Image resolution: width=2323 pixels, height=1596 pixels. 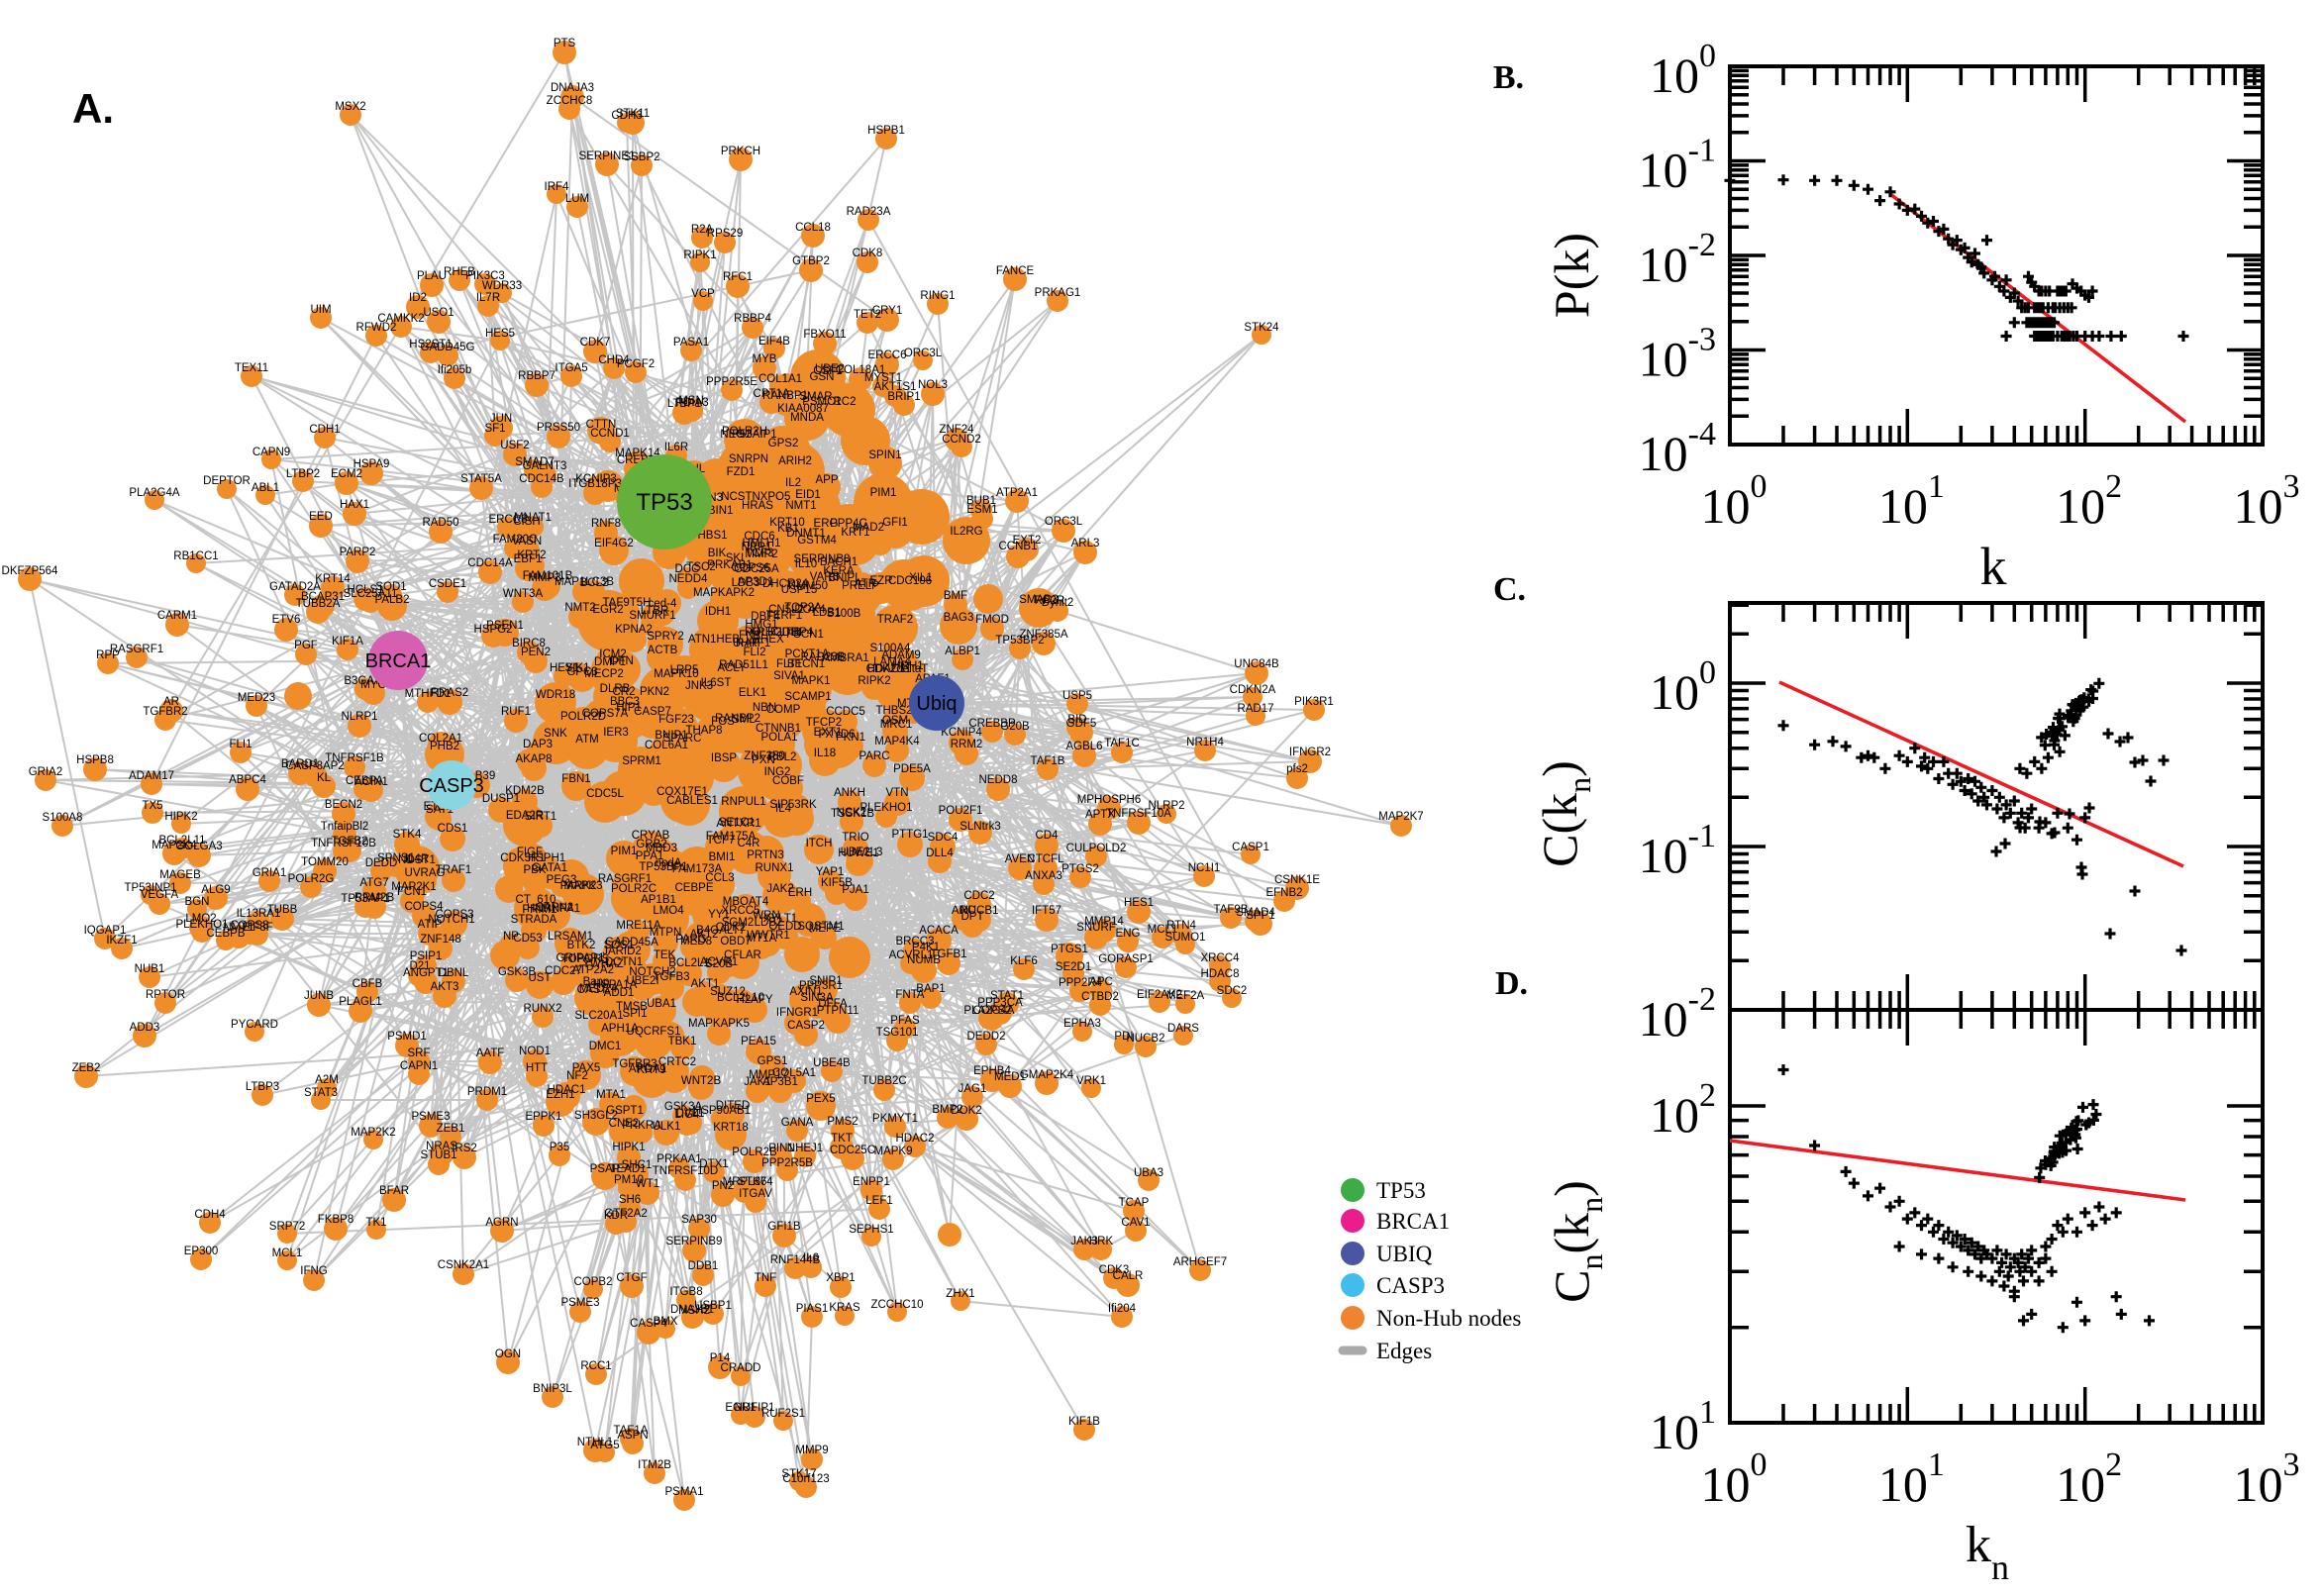 What do you see at coordinates (785, 584) in the screenshot?
I see `svg-text: DHCR24` at bounding box center [785, 584].